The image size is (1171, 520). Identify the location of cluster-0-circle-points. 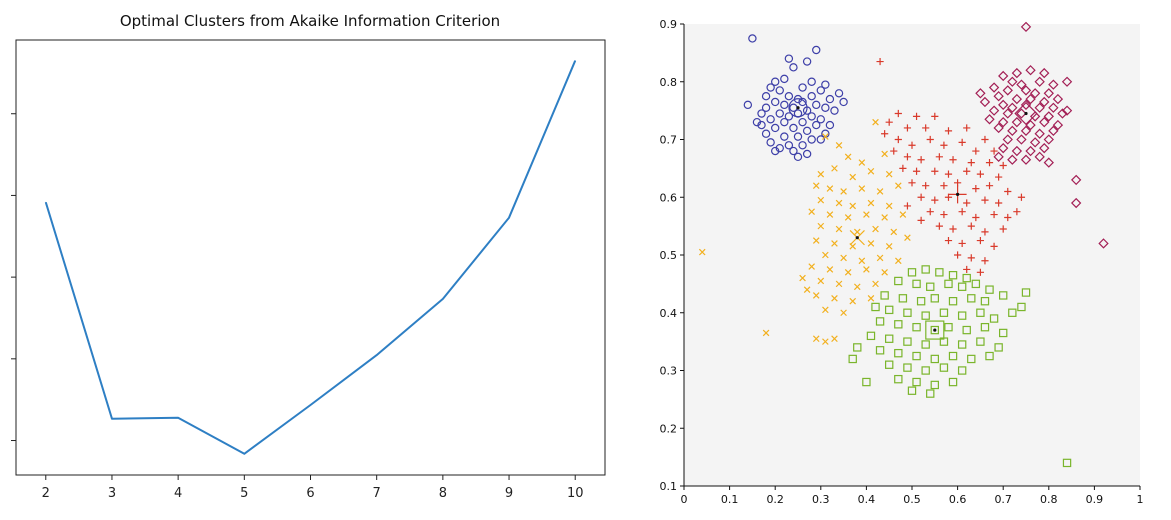
(795, 98).